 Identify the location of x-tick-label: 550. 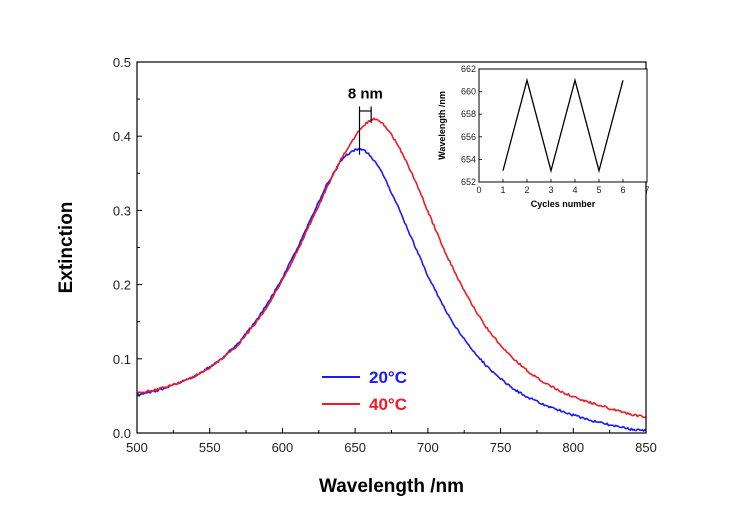
(210, 447).